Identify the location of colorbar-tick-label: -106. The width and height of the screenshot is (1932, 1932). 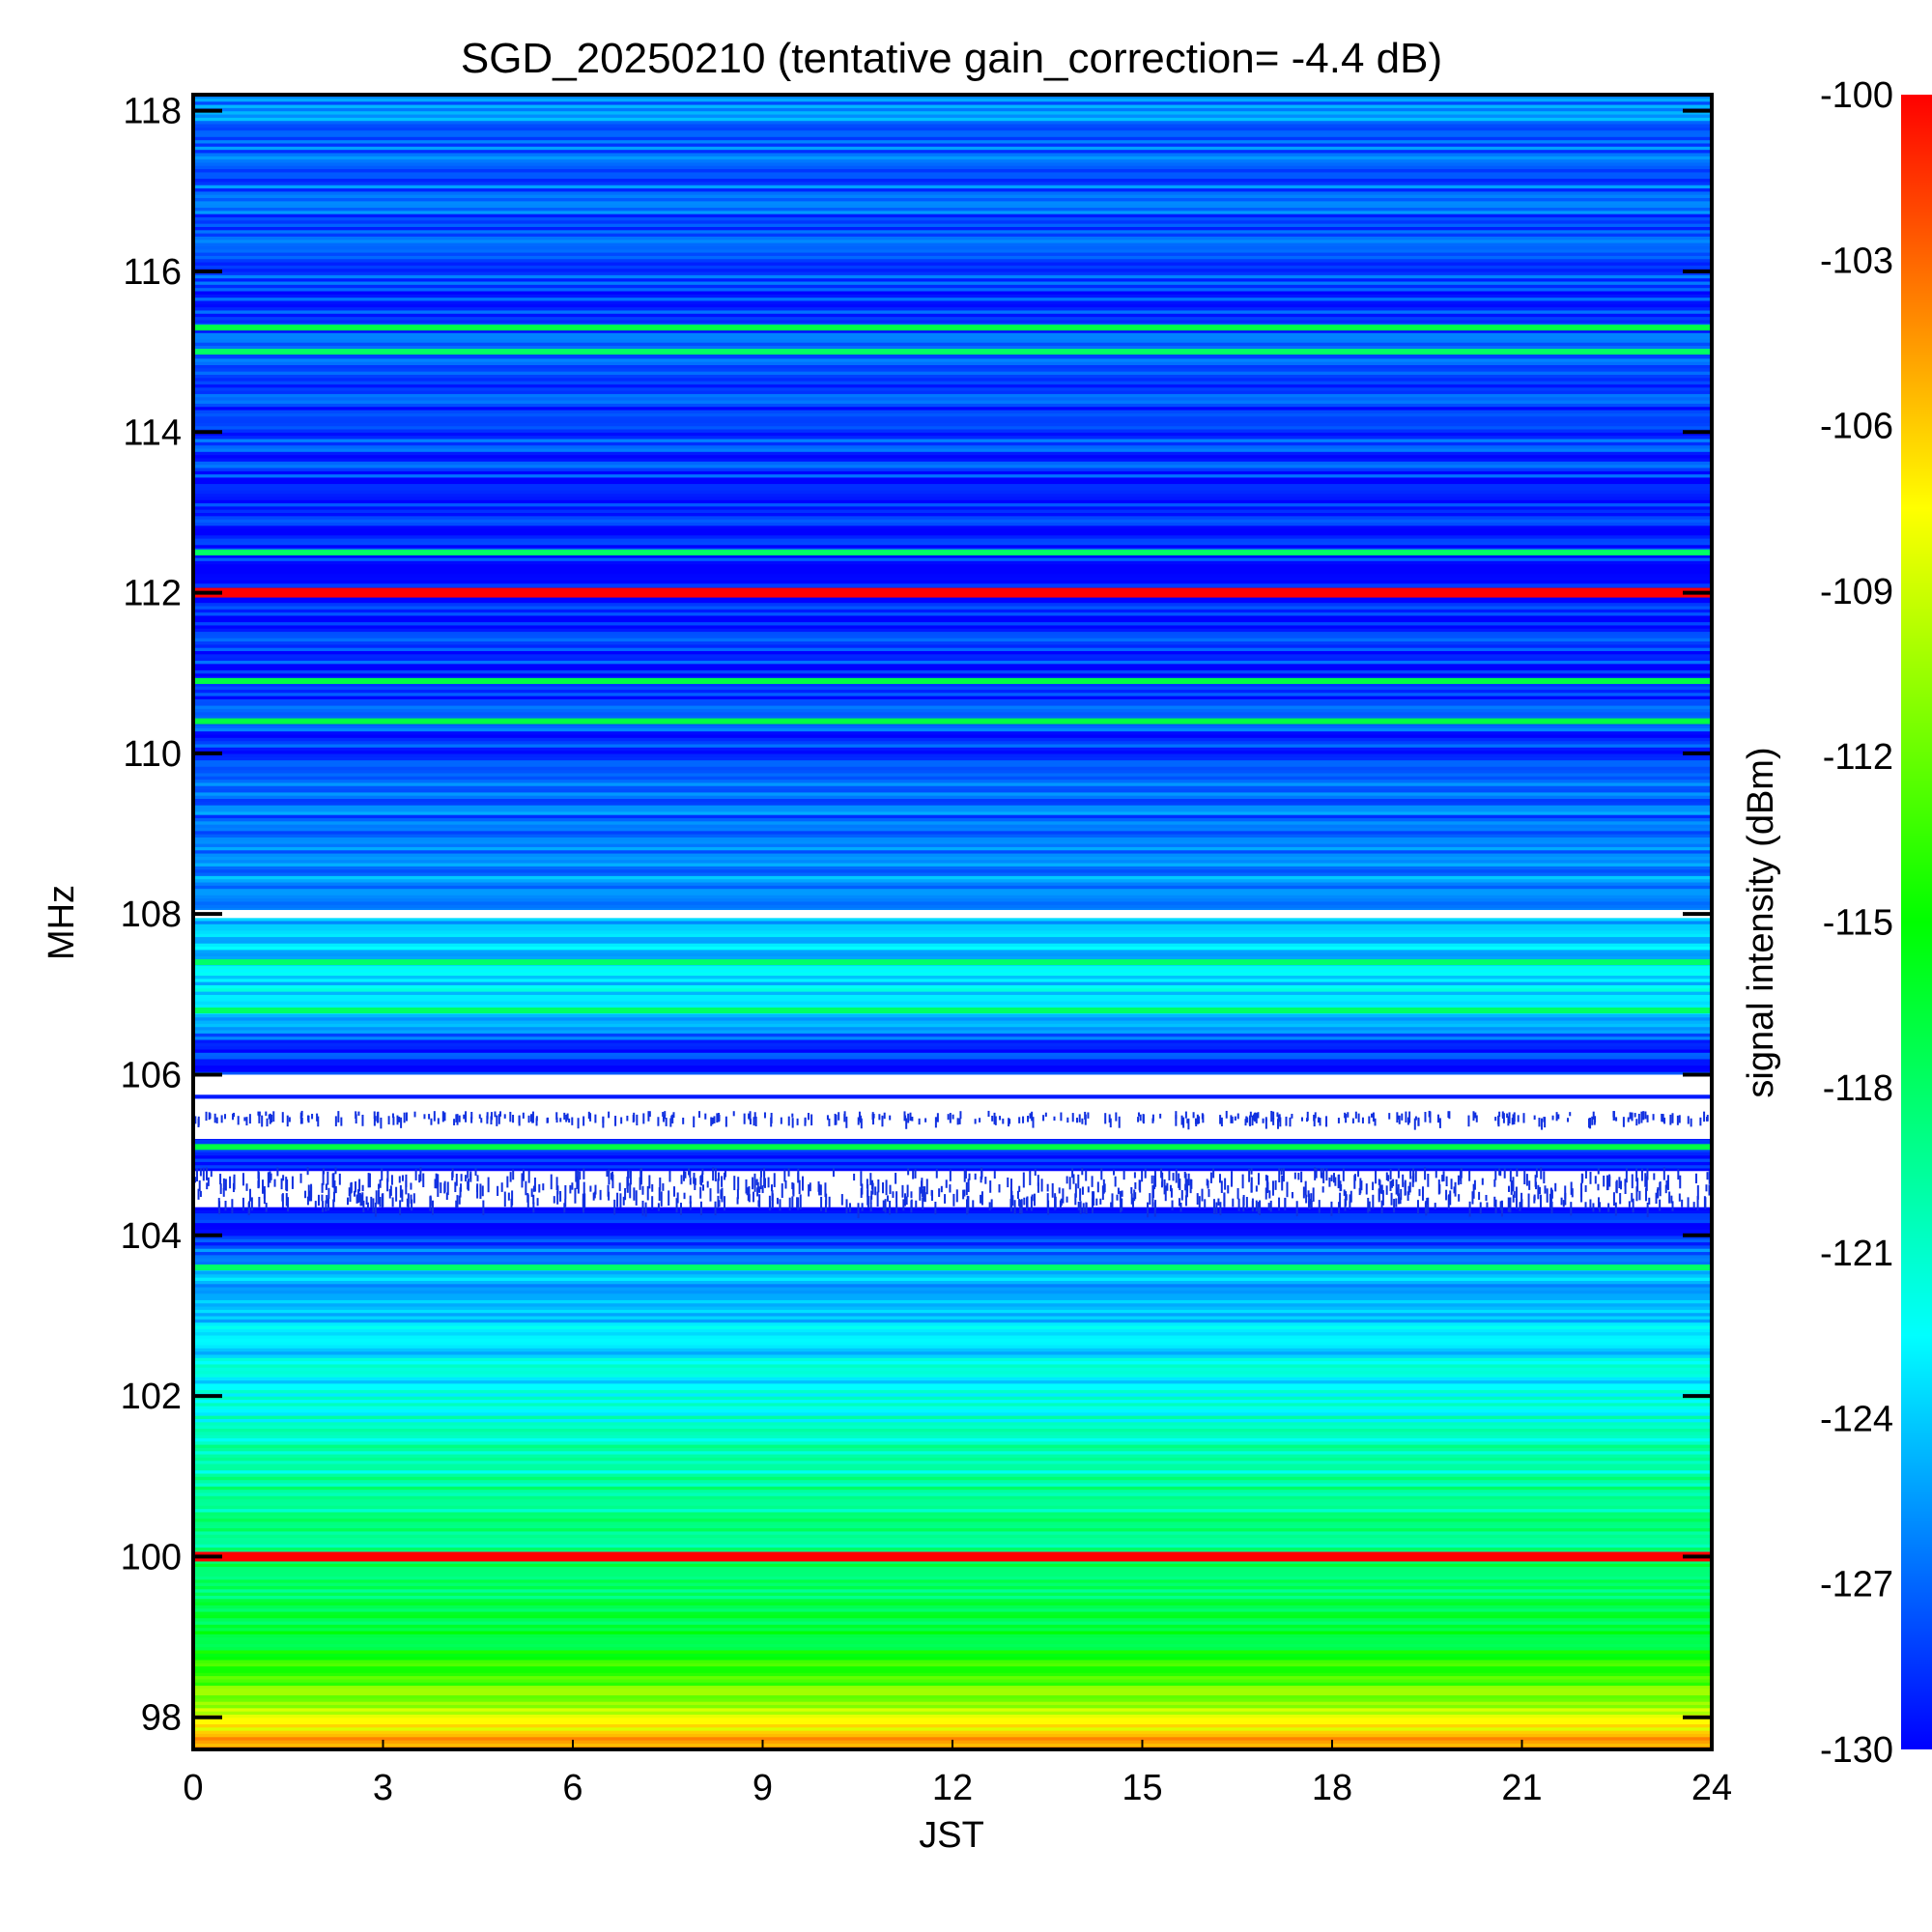
(1856, 427).